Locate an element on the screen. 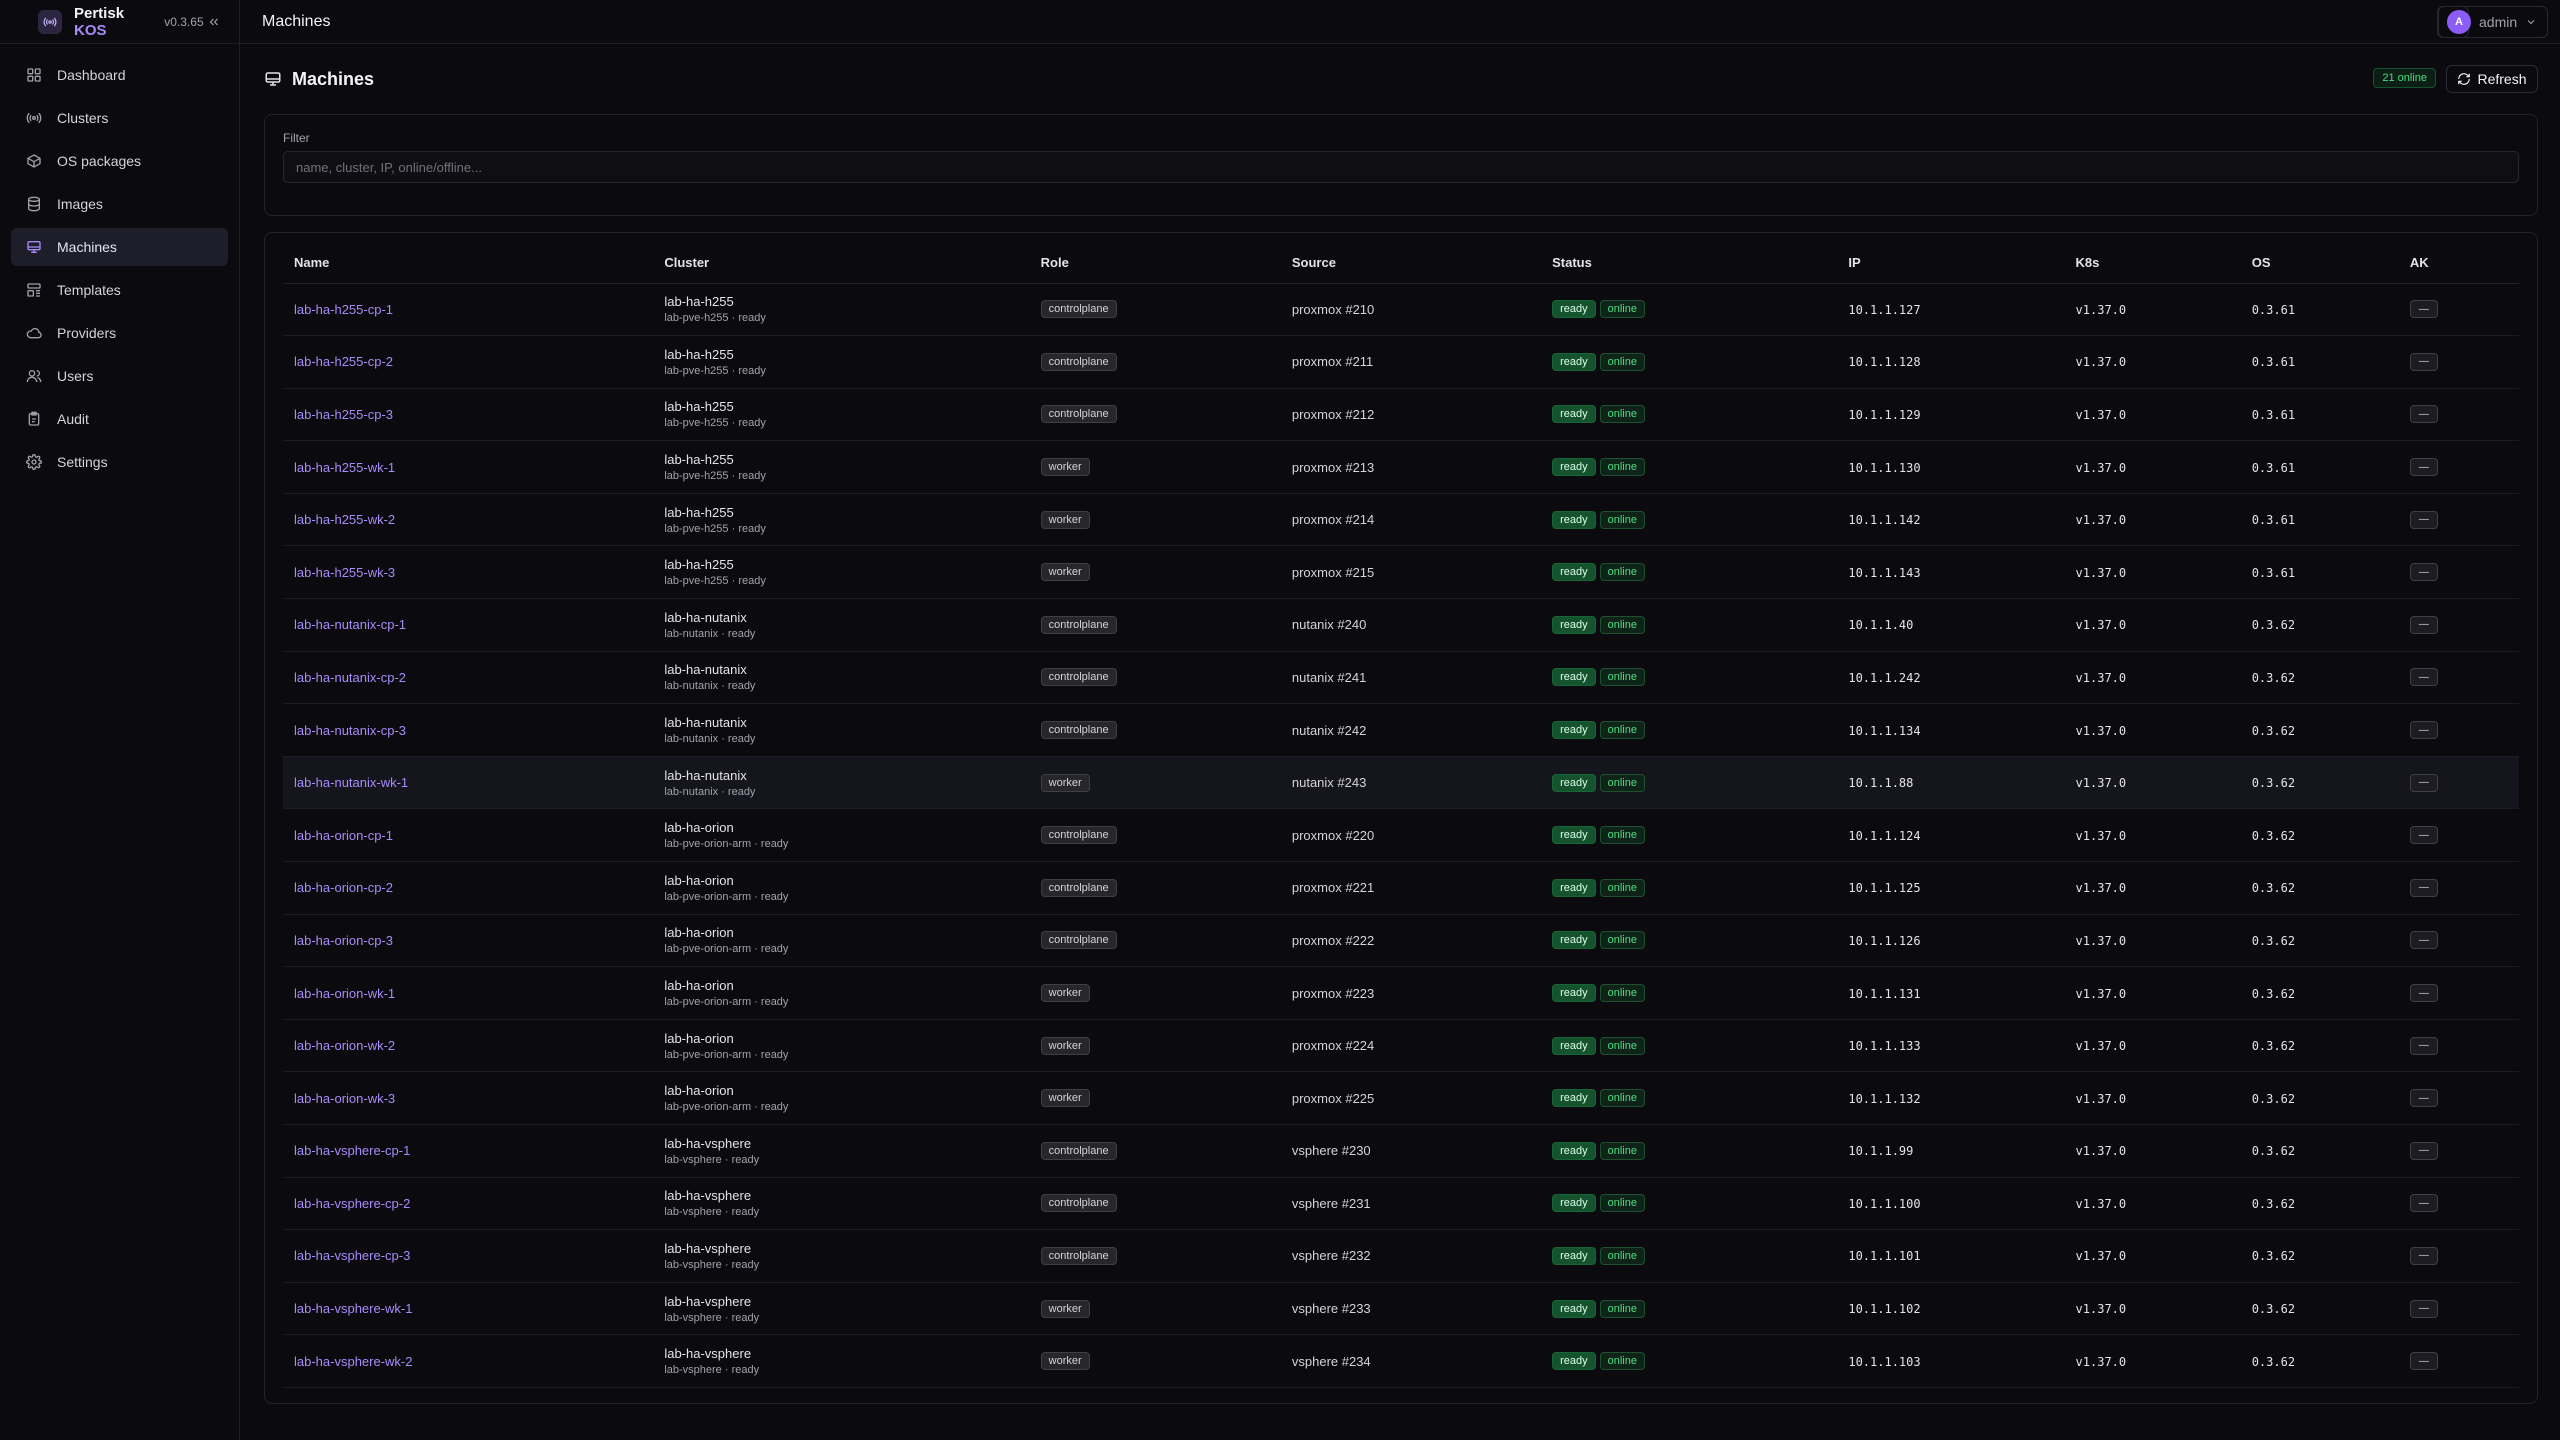  sidebar-item-machines: Machines is located at coordinates (119, 247).